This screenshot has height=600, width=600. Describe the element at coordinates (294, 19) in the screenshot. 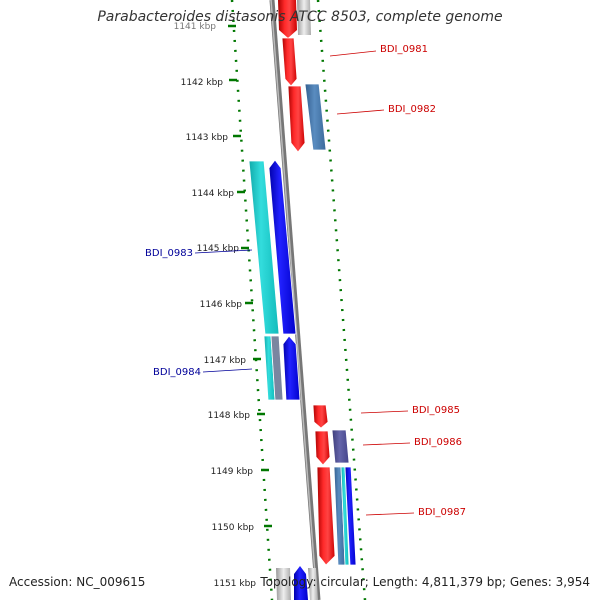

I see `gene-feature-top-fragment` at that location.